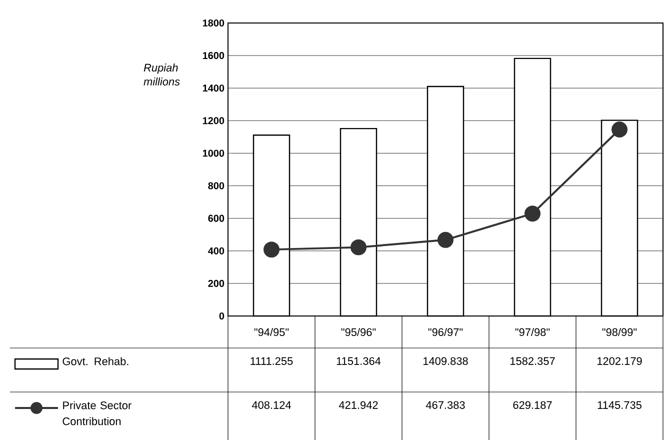  I want to click on y-tick-label: 1200, so click(213, 120).